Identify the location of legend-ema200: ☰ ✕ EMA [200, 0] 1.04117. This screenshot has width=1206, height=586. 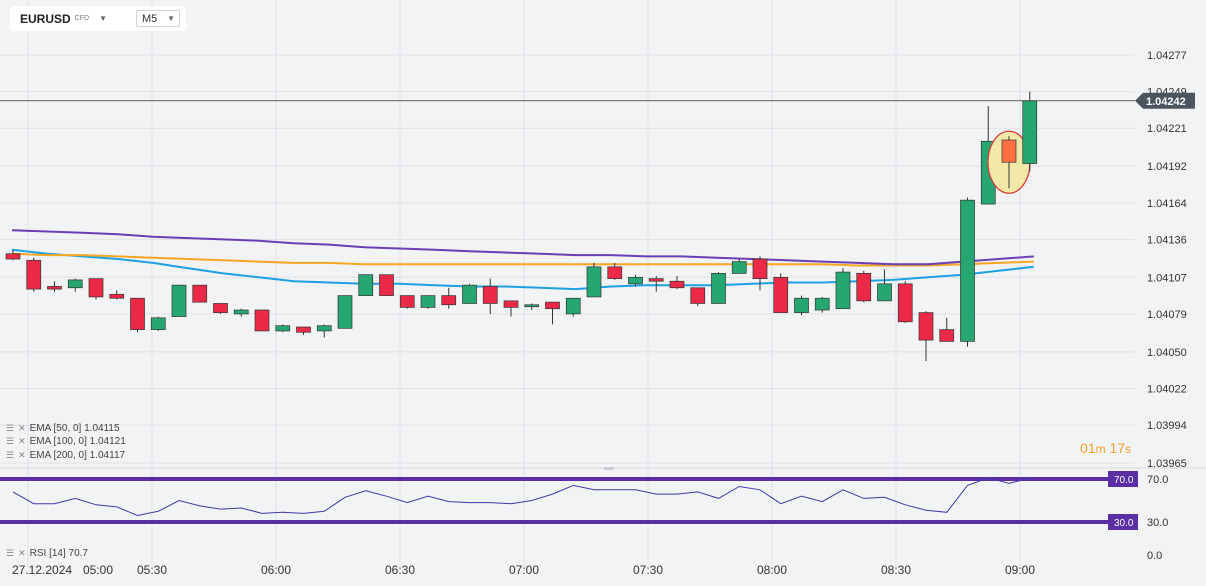
(65, 455).